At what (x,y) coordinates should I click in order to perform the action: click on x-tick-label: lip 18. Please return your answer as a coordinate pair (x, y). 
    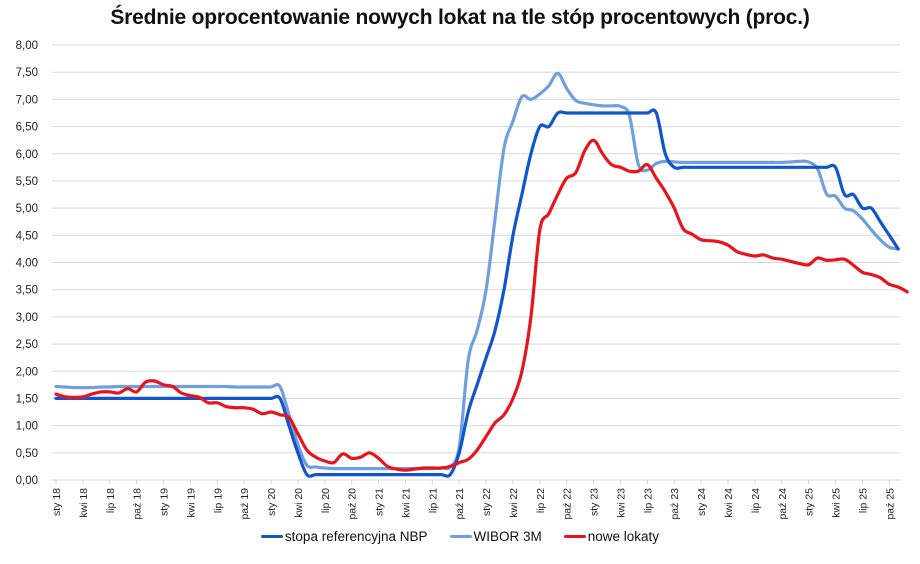
    Looking at the image, I should click on (111, 500).